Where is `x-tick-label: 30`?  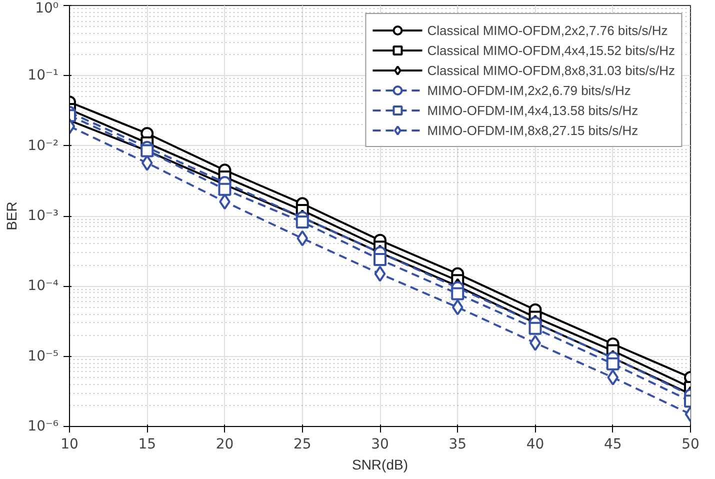 x-tick-label: 30 is located at coordinates (380, 444).